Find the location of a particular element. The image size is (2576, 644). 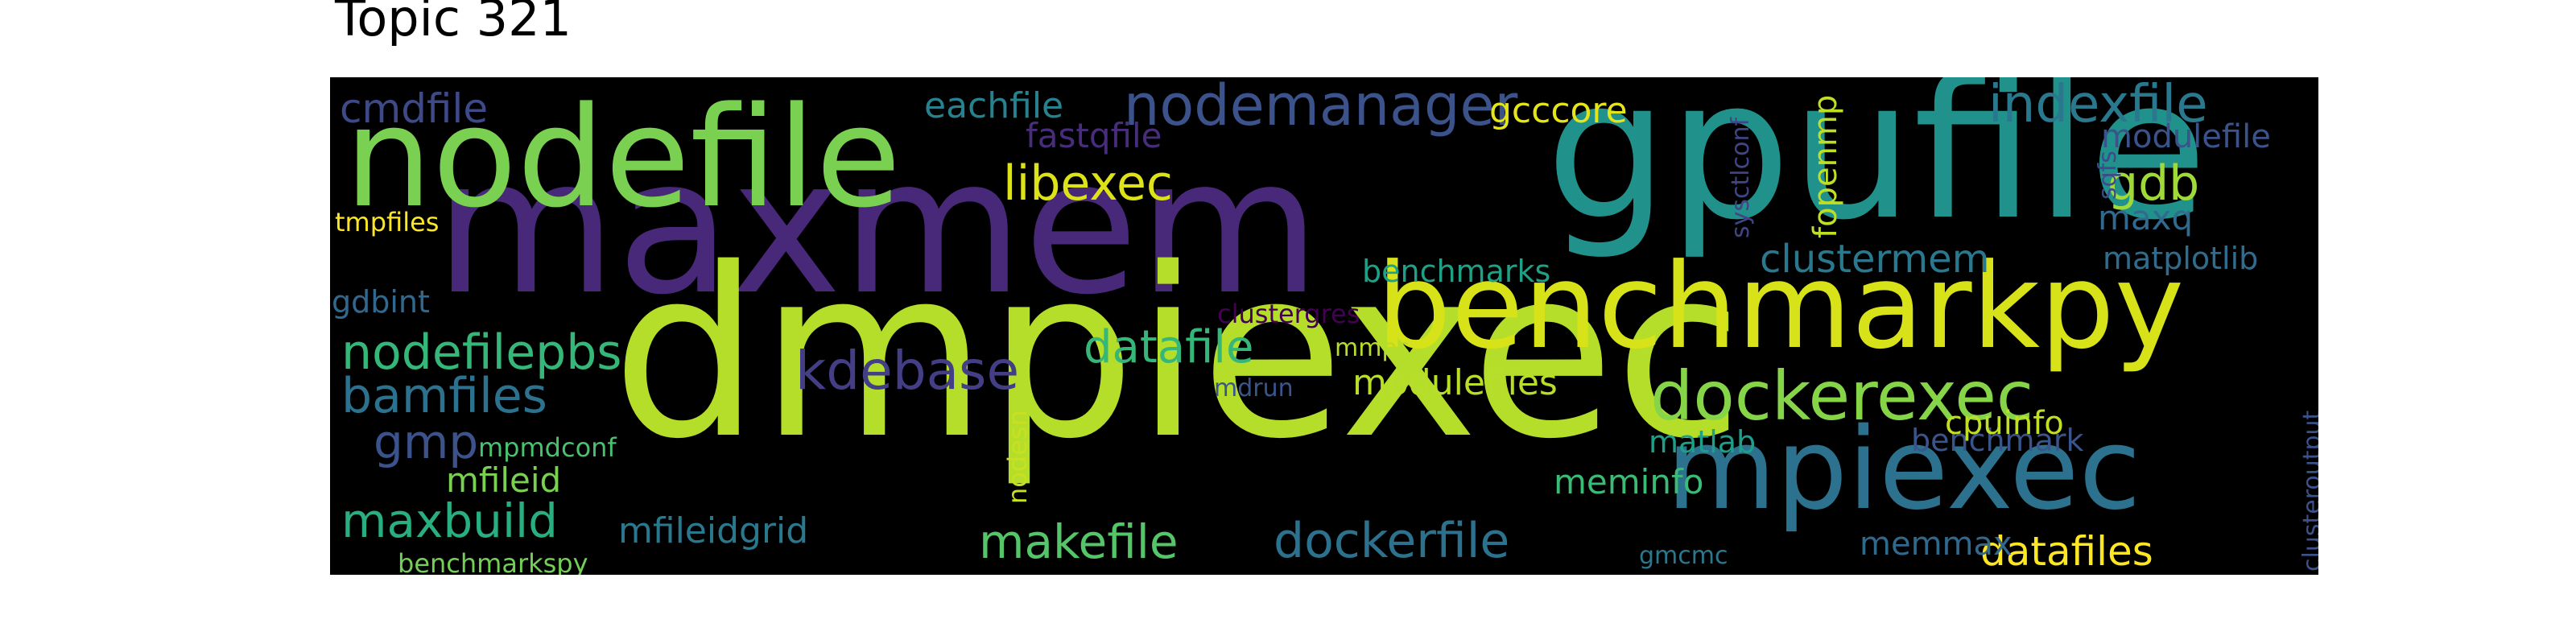

word-libexec: libexec is located at coordinates (1088, 183).